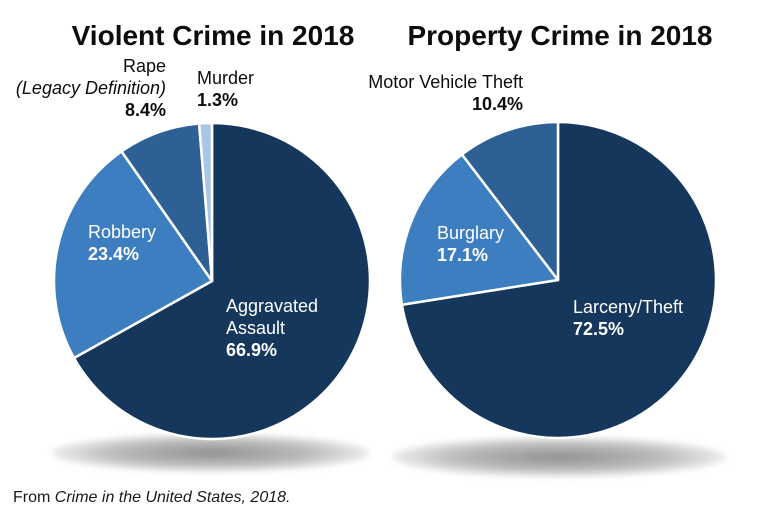 The height and width of the screenshot is (525, 768). Describe the element at coordinates (272, 306) in the screenshot. I see `aggravated-label-line1: Aggravated` at that location.